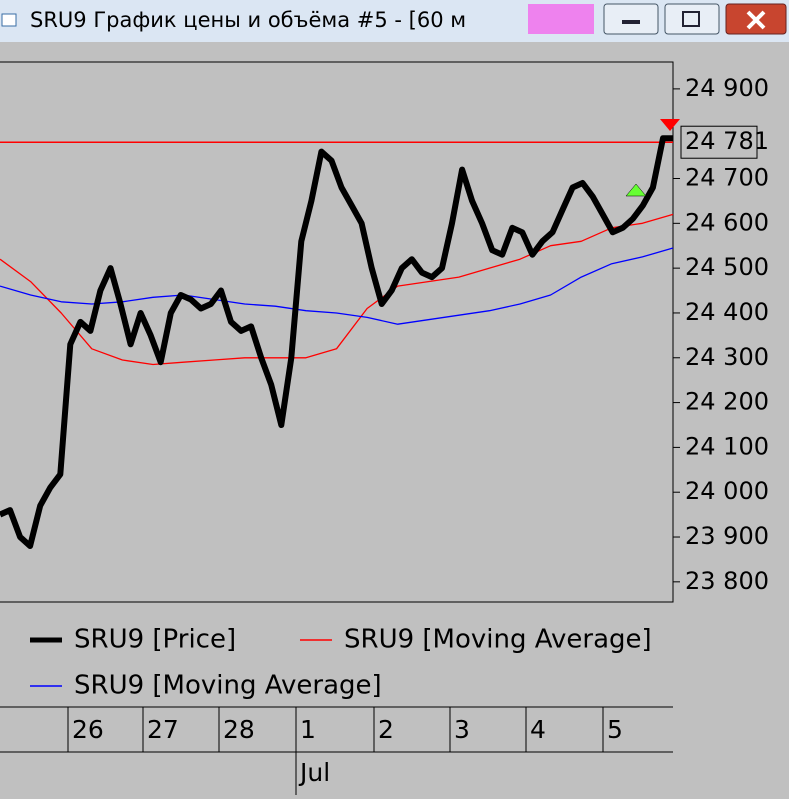 The image size is (789, 799). What do you see at coordinates (631, 19) in the screenshot?
I see `minimize-button` at bounding box center [631, 19].